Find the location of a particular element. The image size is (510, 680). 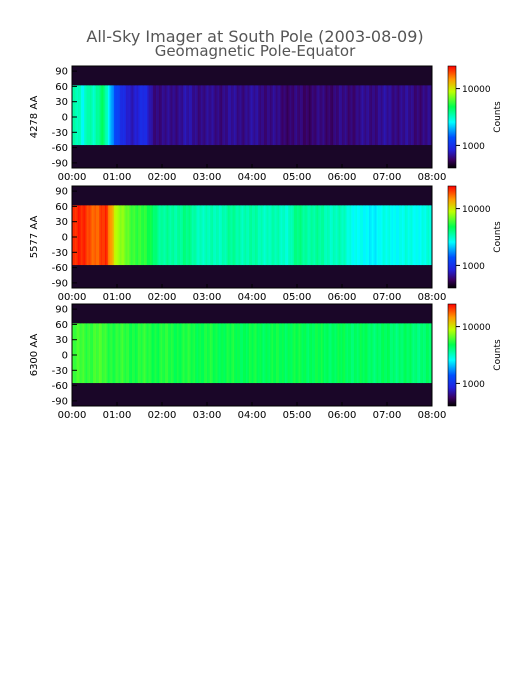

x-tick-label: 01:00 is located at coordinates (117, 177).